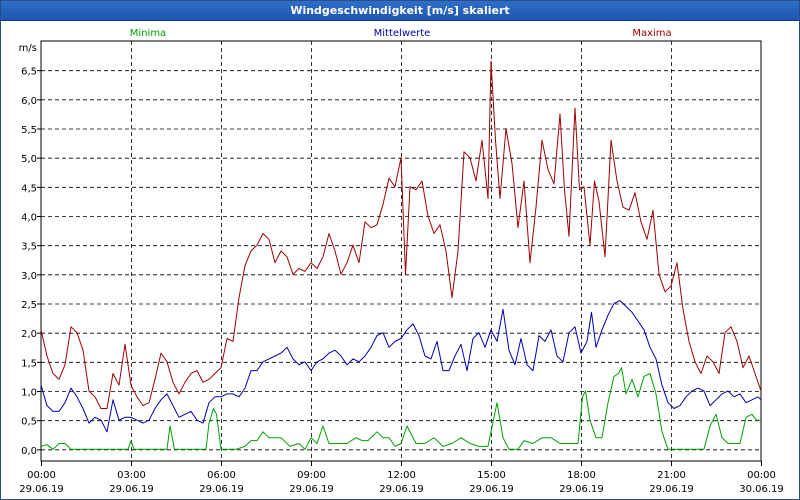 This screenshot has width=800, height=500. What do you see at coordinates (581, 475) in the screenshot?
I see `x-tick-time: 18:00` at bounding box center [581, 475].